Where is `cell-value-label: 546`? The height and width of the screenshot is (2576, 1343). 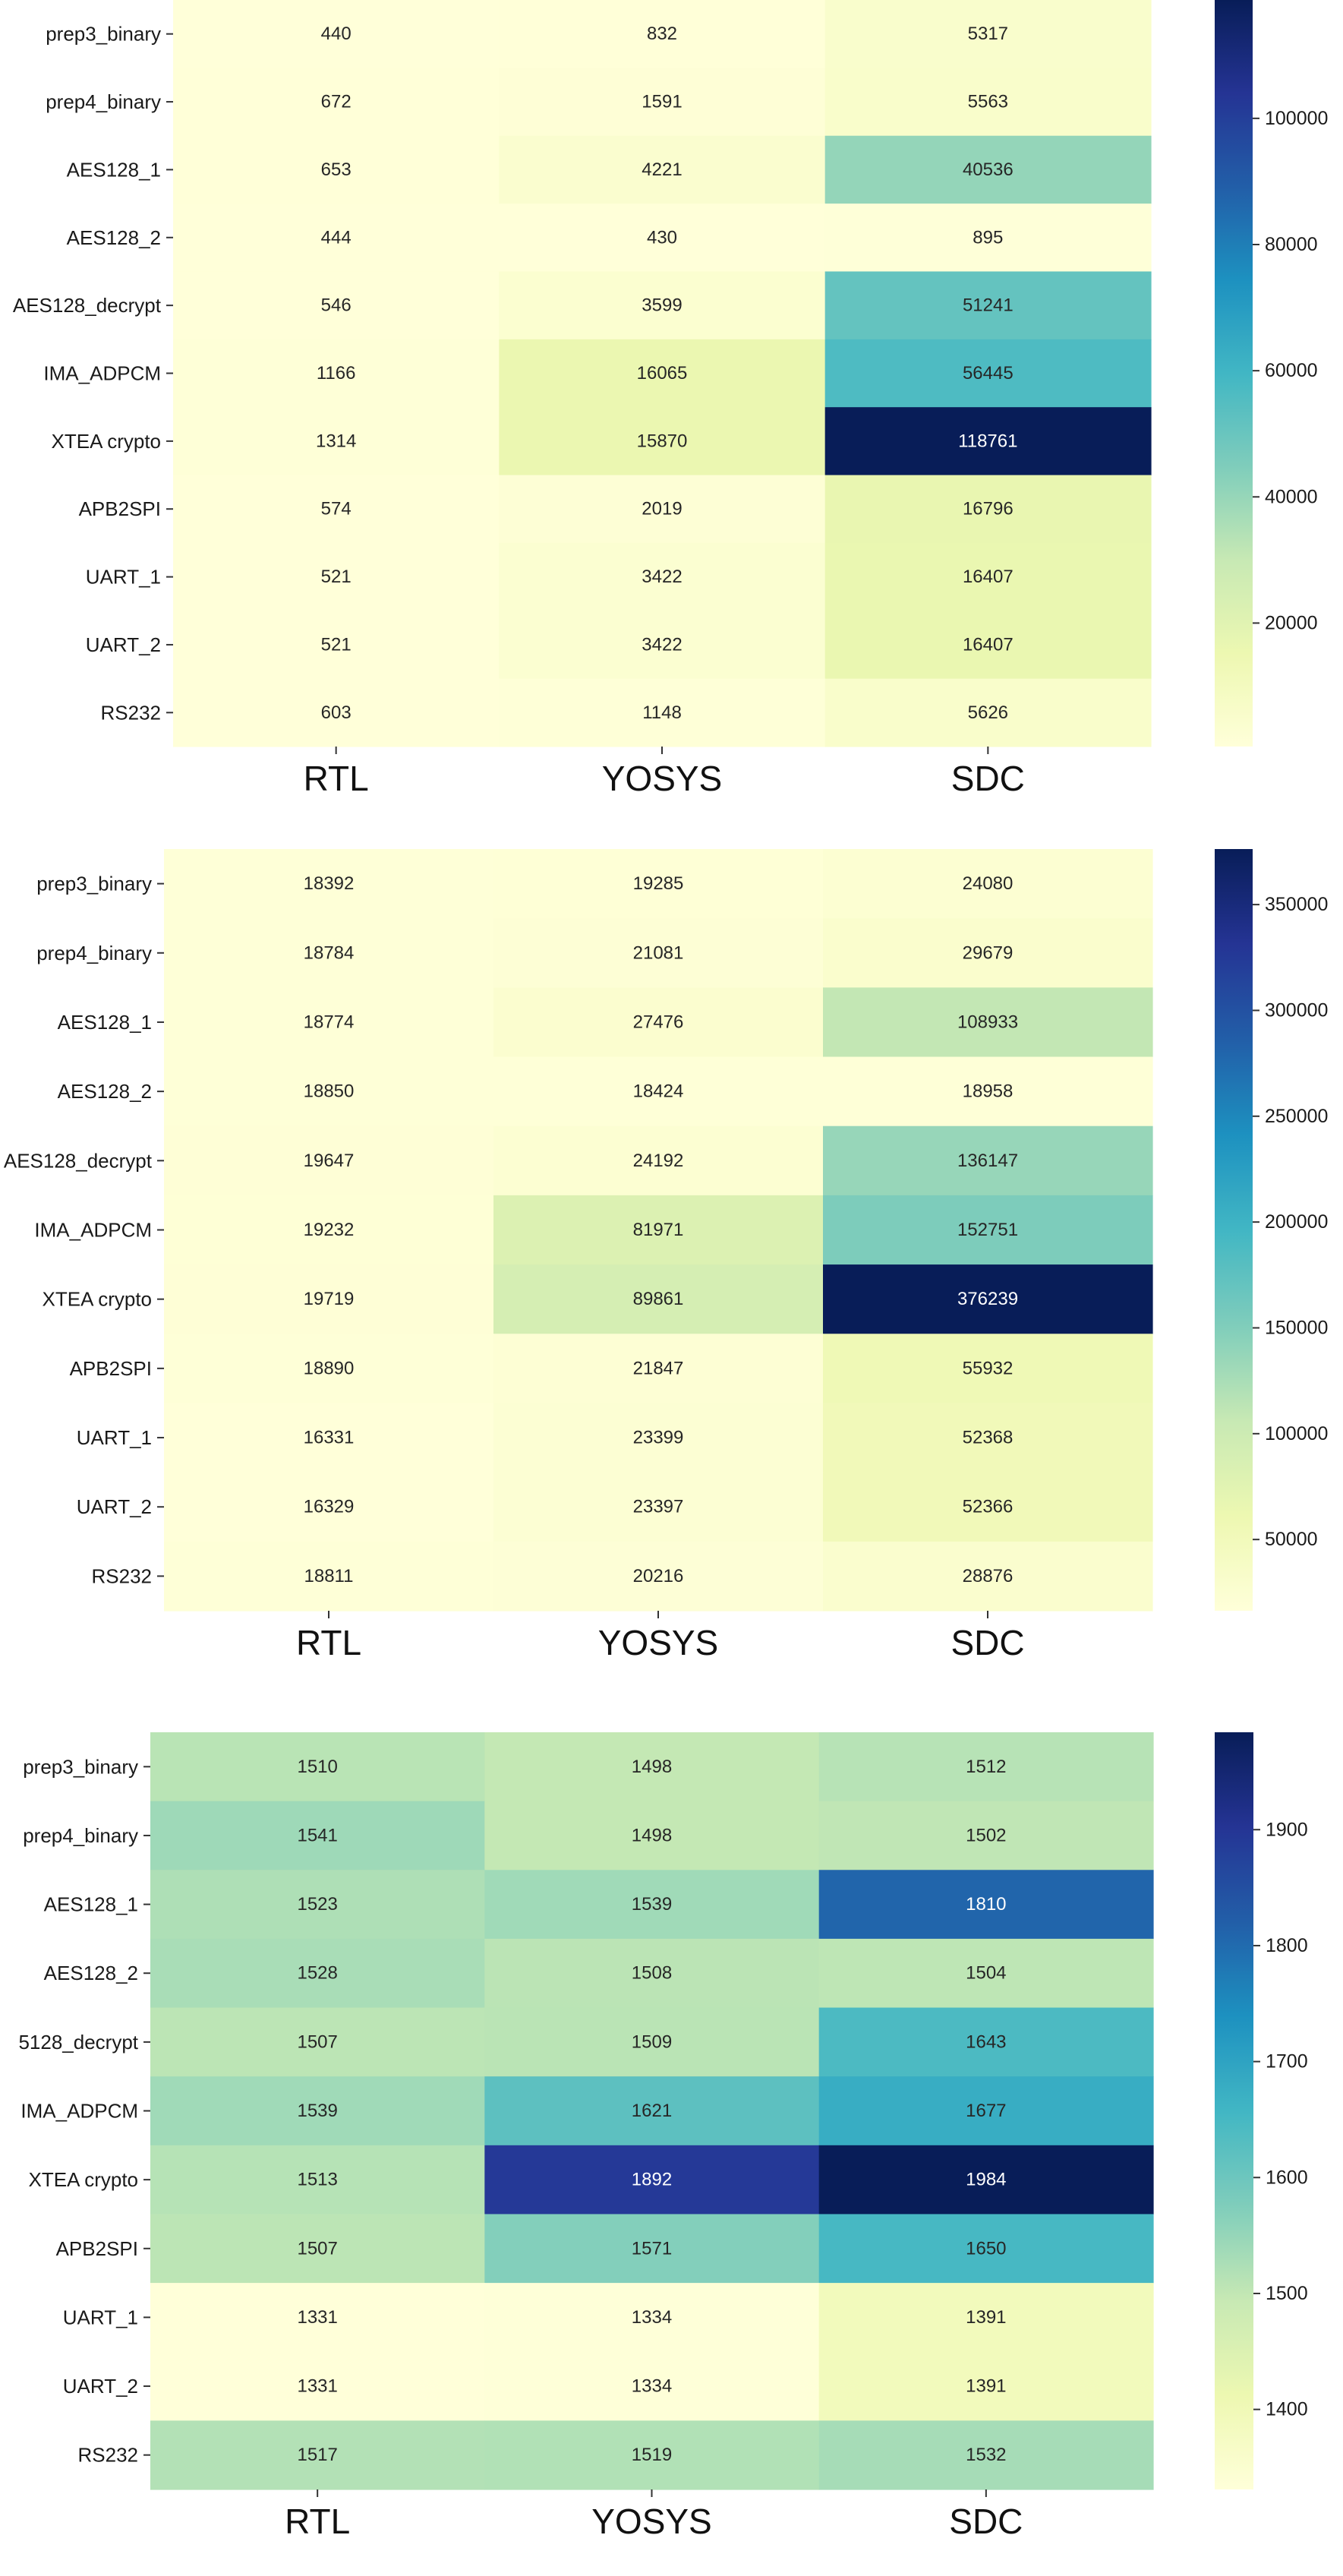 cell-value-label: 546 is located at coordinates (336, 305).